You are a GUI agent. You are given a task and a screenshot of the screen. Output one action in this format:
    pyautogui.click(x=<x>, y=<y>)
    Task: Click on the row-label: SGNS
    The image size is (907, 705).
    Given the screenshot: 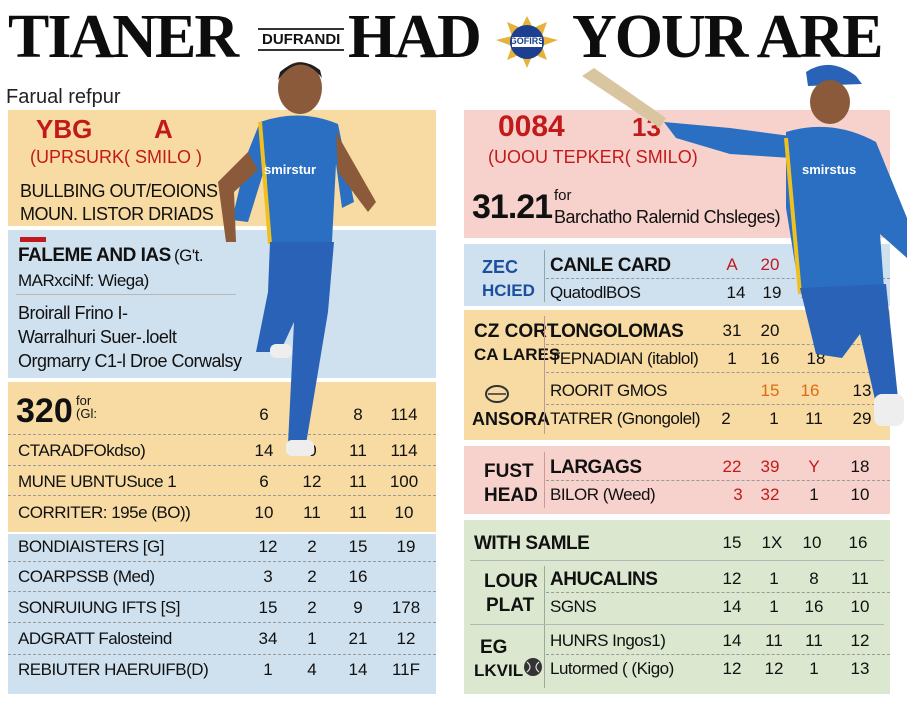 What is the action you would take?
    pyautogui.click(x=573, y=606)
    